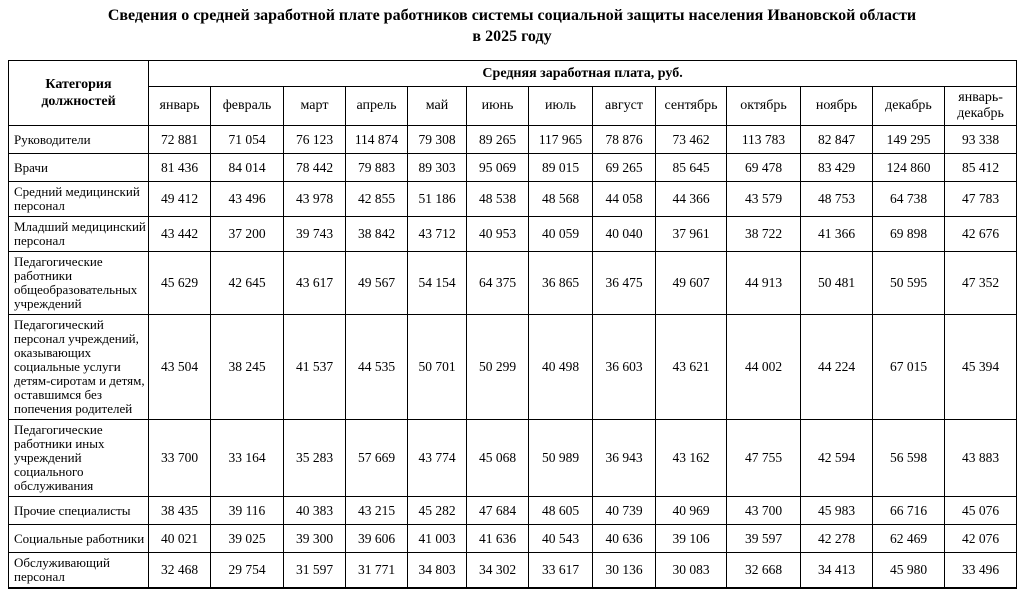 The width and height of the screenshot is (1024, 616). I want to click on salary-value-cell: 69 898, so click(908, 234).